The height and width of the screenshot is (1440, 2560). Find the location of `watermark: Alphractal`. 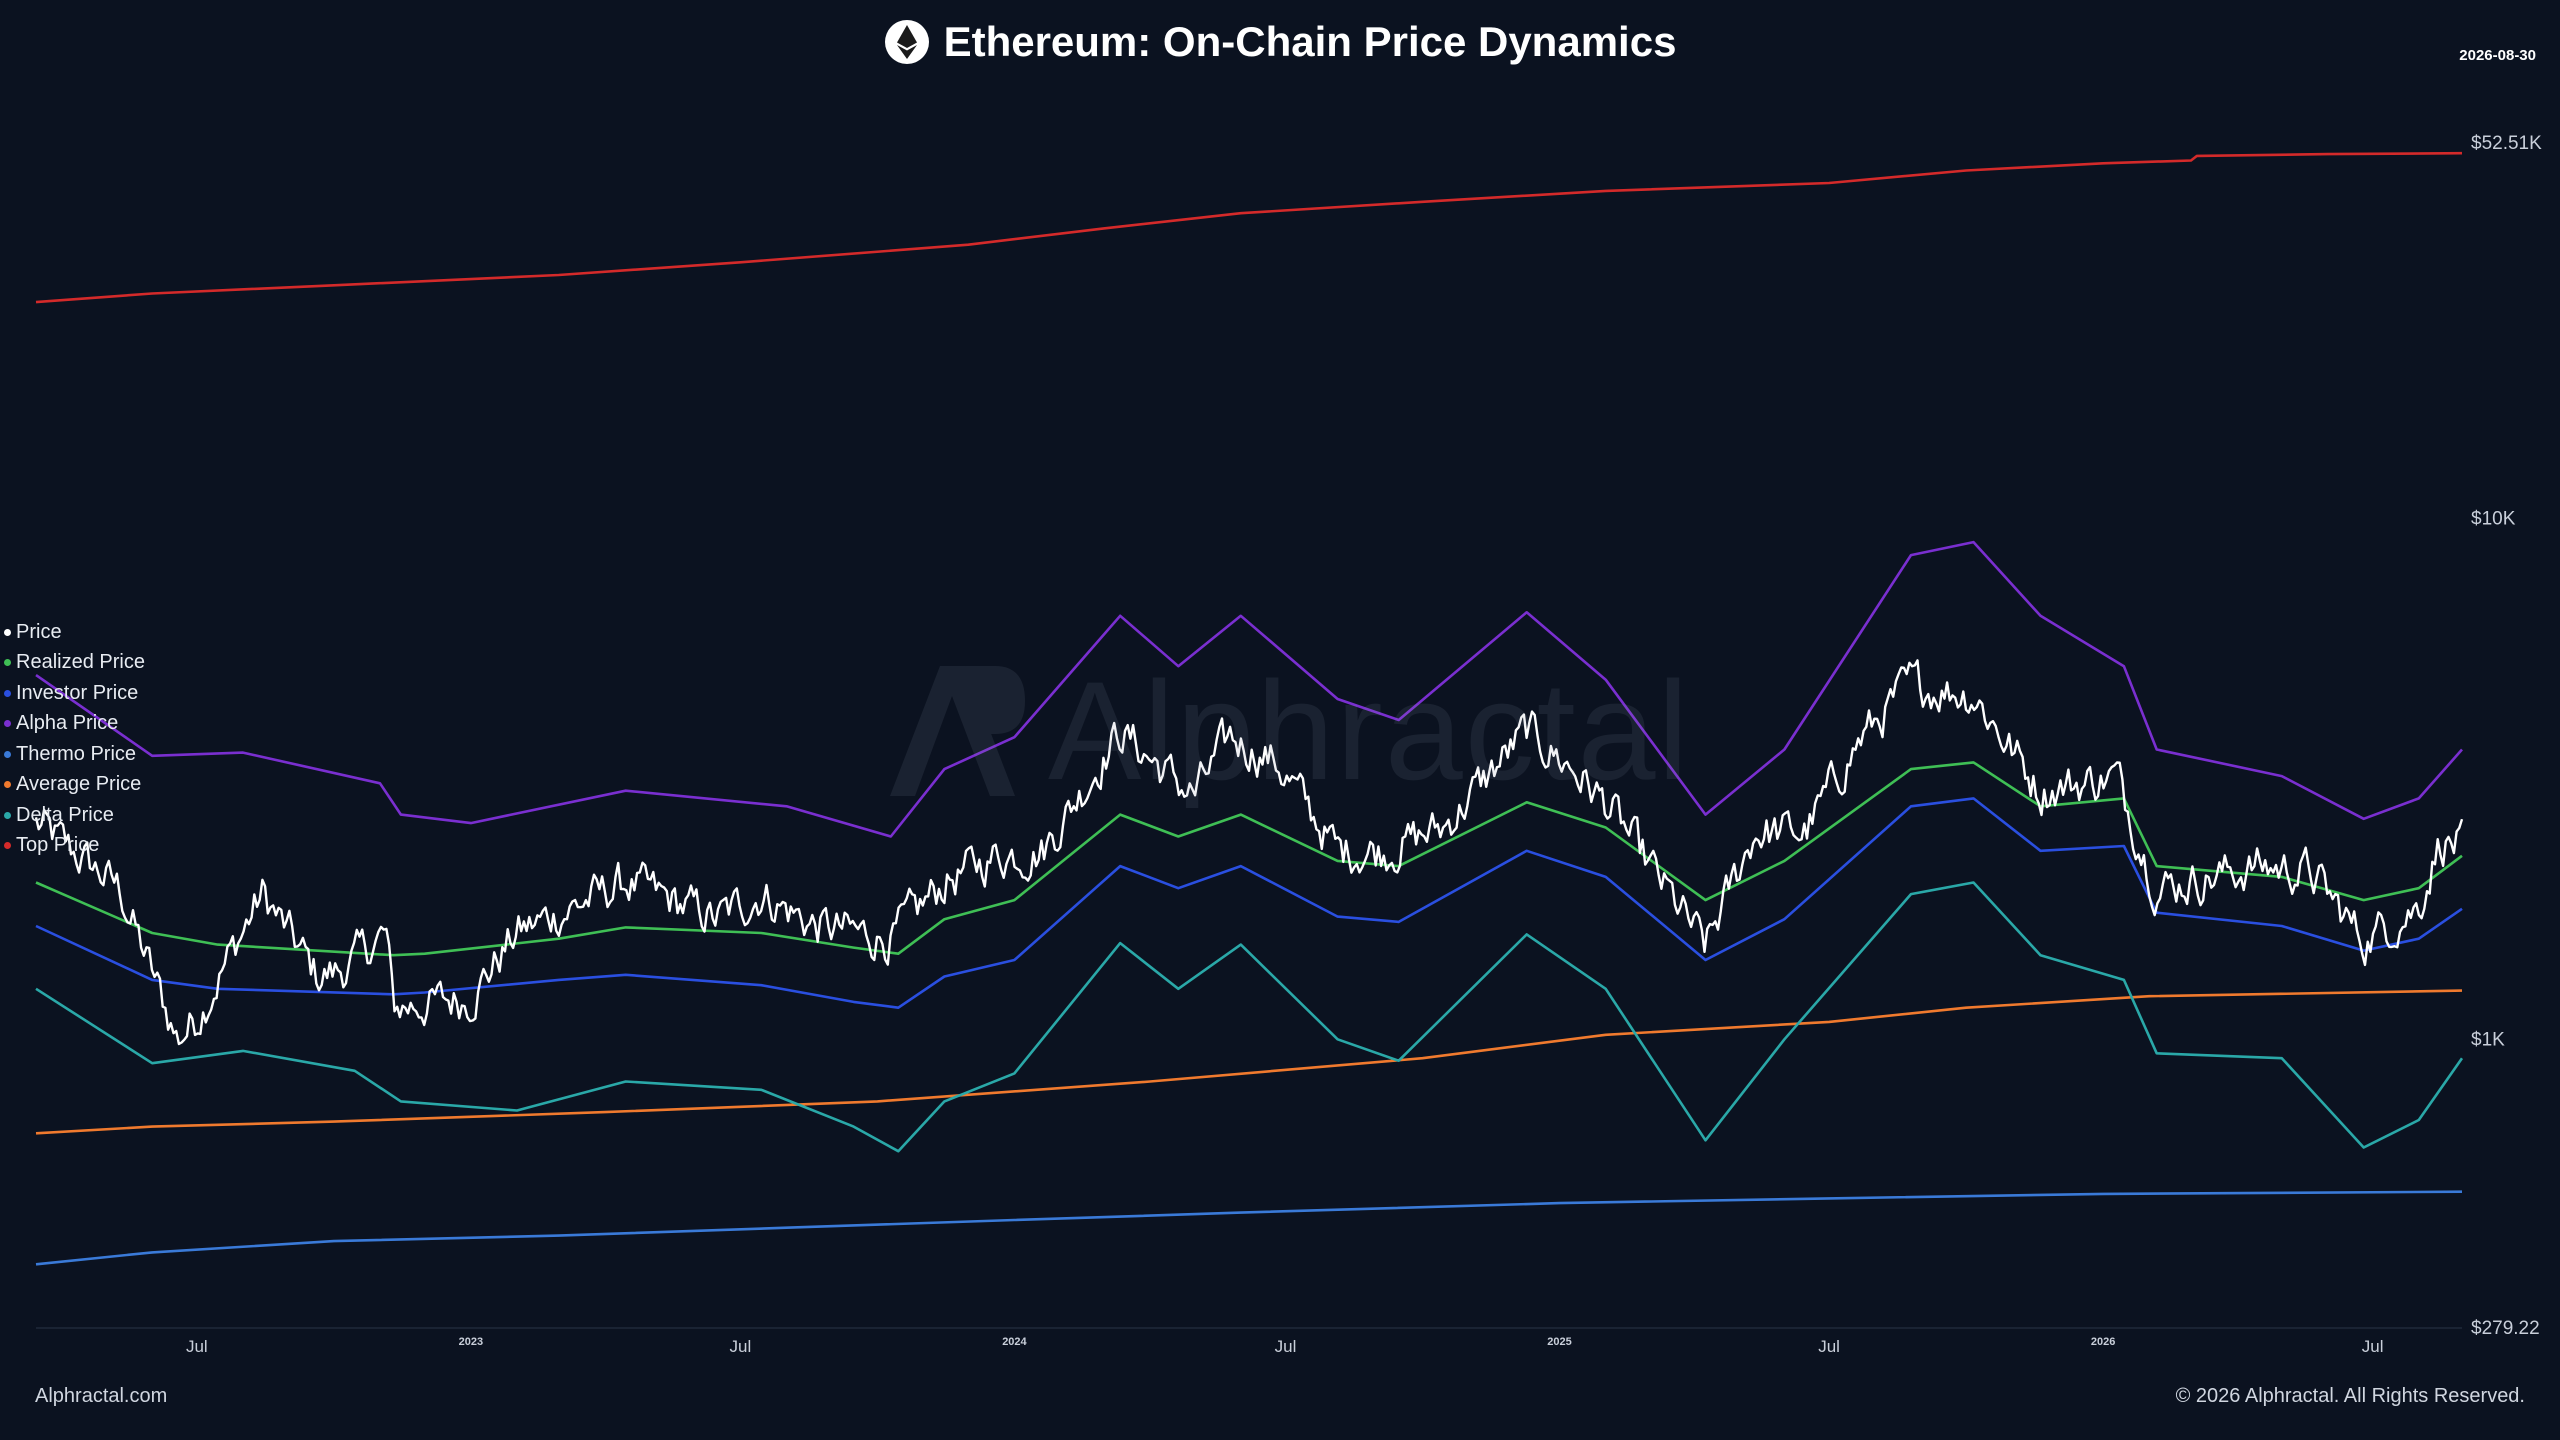

watermark: Alphractal is located at coordinates (1285, 731).